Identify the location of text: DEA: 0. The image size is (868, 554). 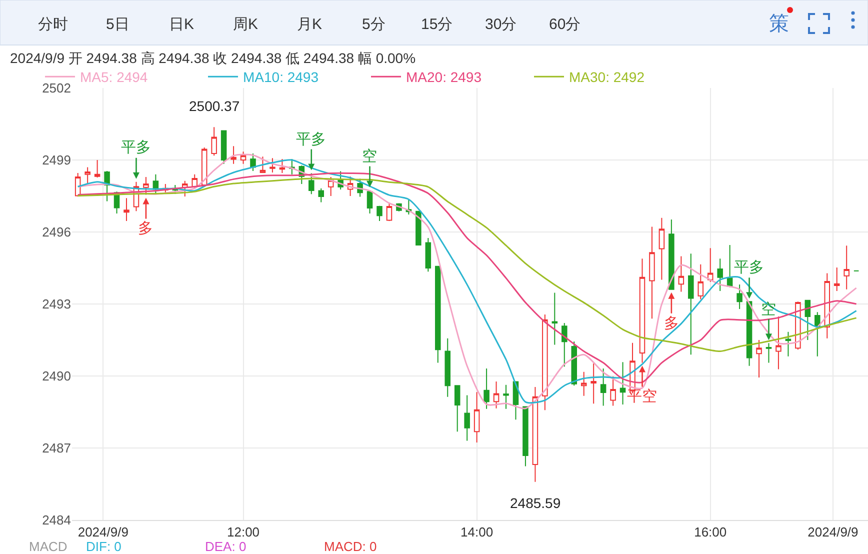
(225, 546).